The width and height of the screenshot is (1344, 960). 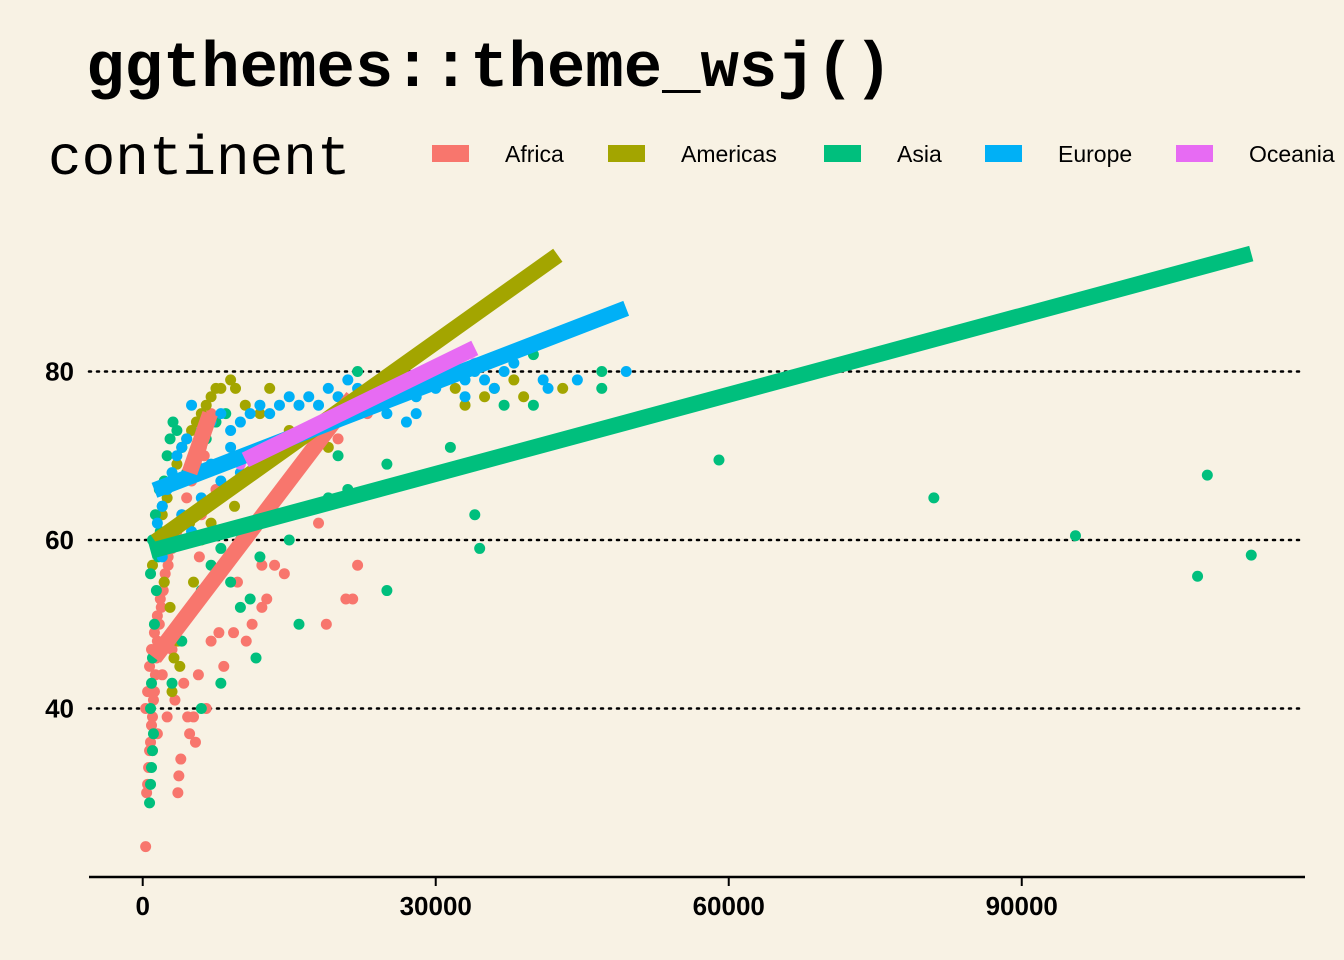 I want to click on legend-label-oceania: Oceania, so click(x=1292, y=154).